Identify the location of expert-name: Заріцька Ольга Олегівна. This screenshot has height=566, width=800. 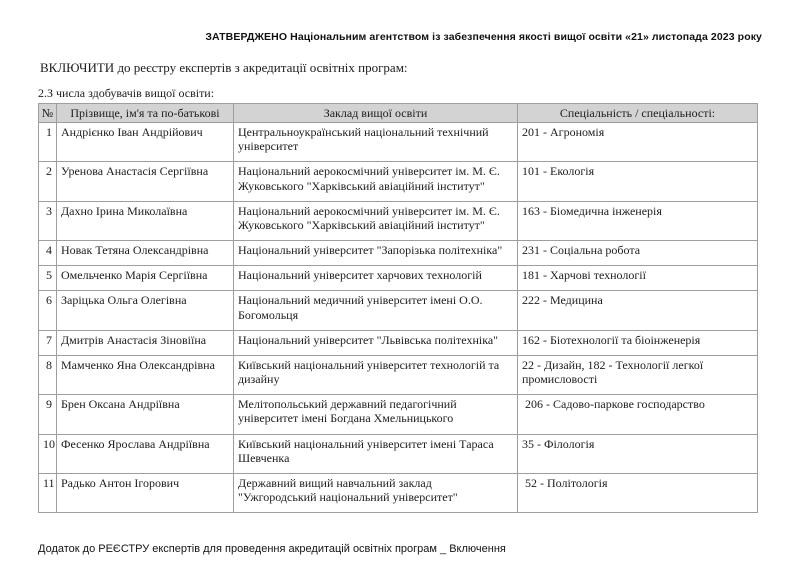
(145, 310).